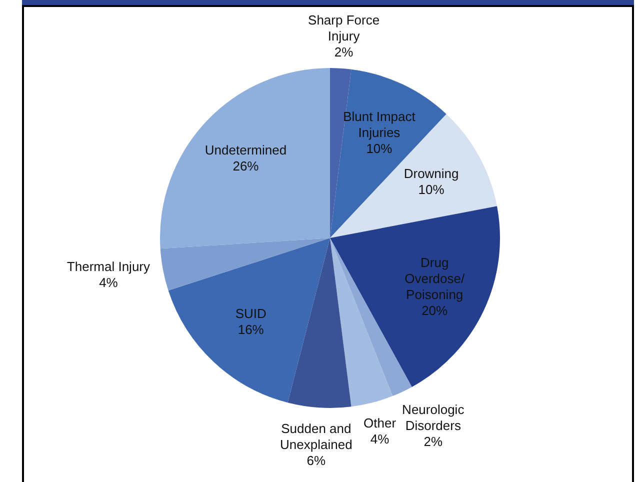 The width and height of the screenshot is (641, 482). What do you see at coordinates (435, 310) in the screenshot?
I see `data-label: 20%` at bounding box center [435, 310].